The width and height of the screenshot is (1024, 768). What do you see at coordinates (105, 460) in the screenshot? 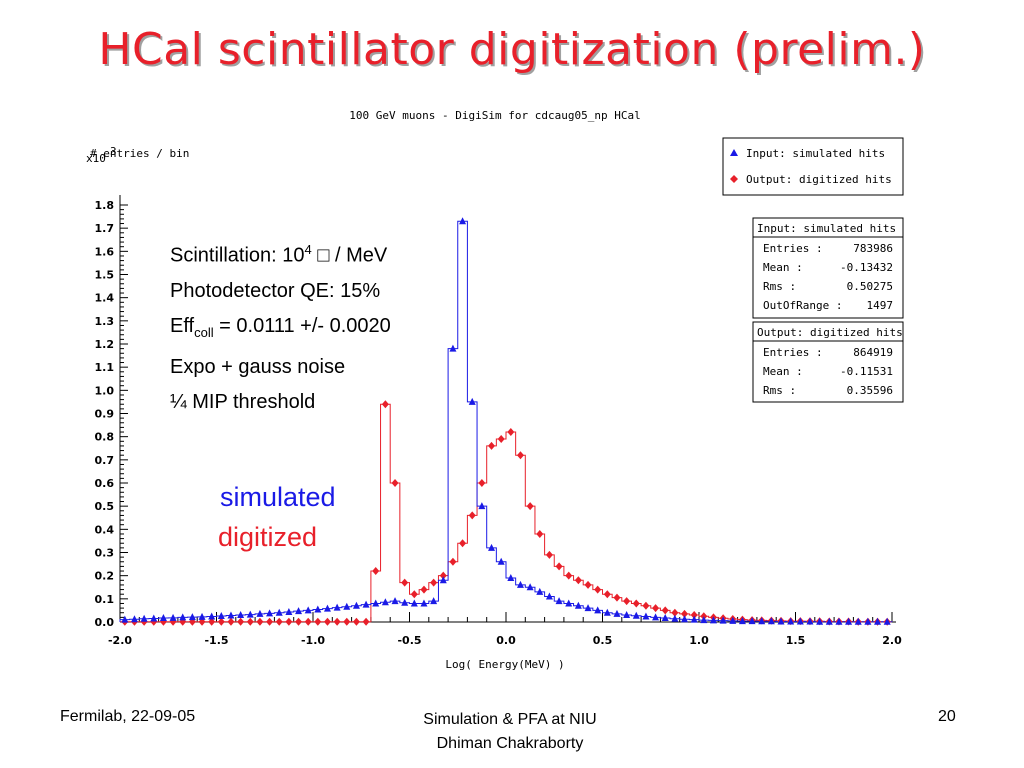
I see `y-tick-label: 0.7` at bounding box center [105, 460].